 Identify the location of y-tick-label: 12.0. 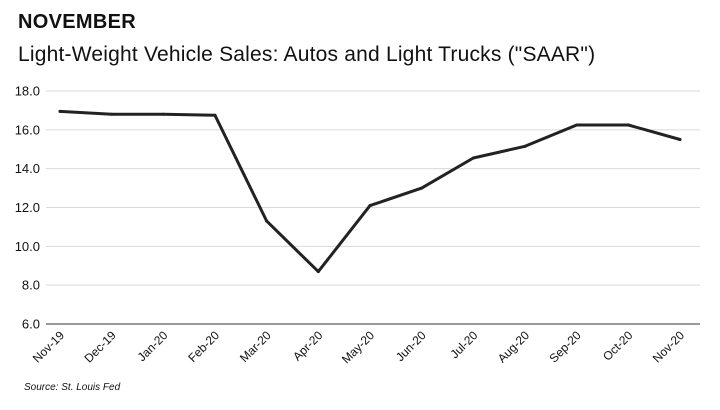
(27, 207).